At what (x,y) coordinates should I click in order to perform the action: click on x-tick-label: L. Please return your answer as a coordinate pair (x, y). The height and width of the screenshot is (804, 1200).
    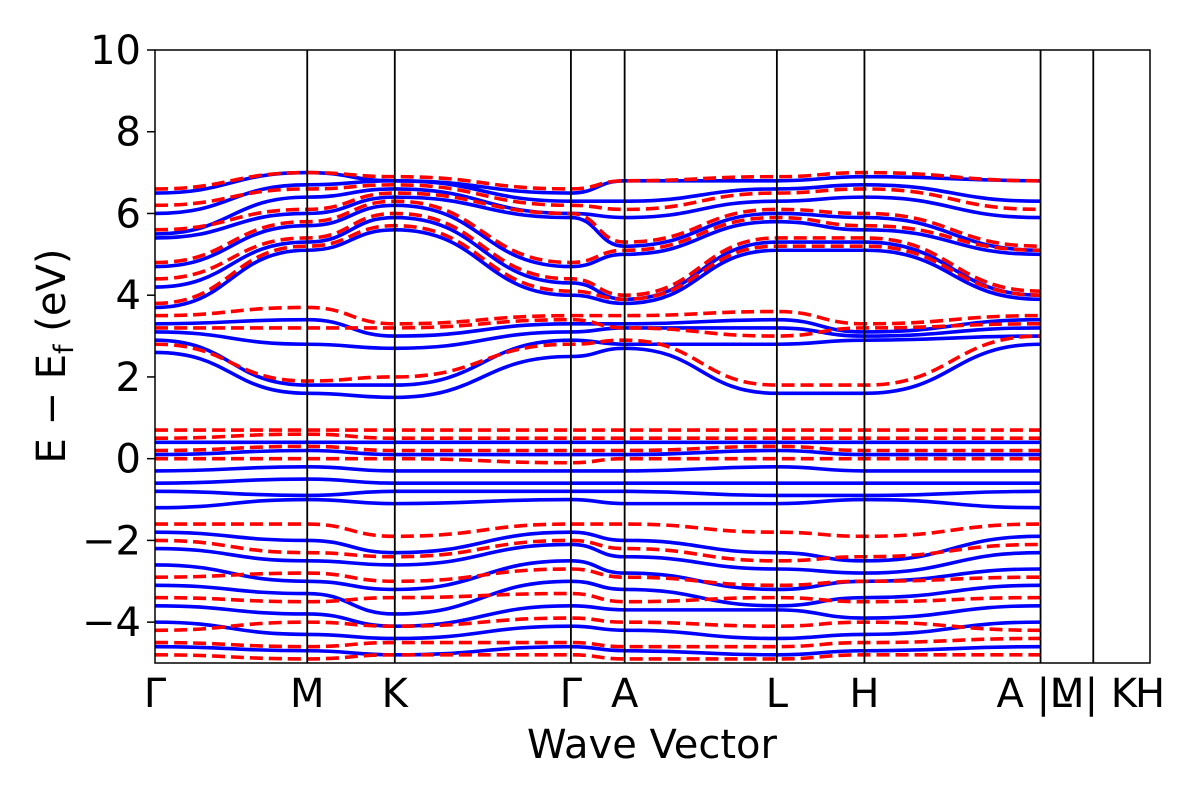
    Looking at the image, I should click on (777, 694).